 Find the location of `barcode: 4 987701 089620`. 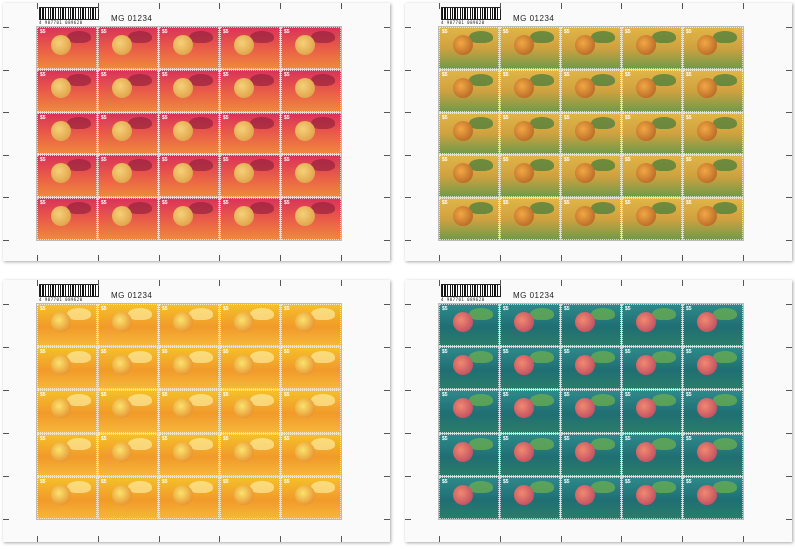

barcode: 4 987701 089620 is located at coordinates (471, 16).